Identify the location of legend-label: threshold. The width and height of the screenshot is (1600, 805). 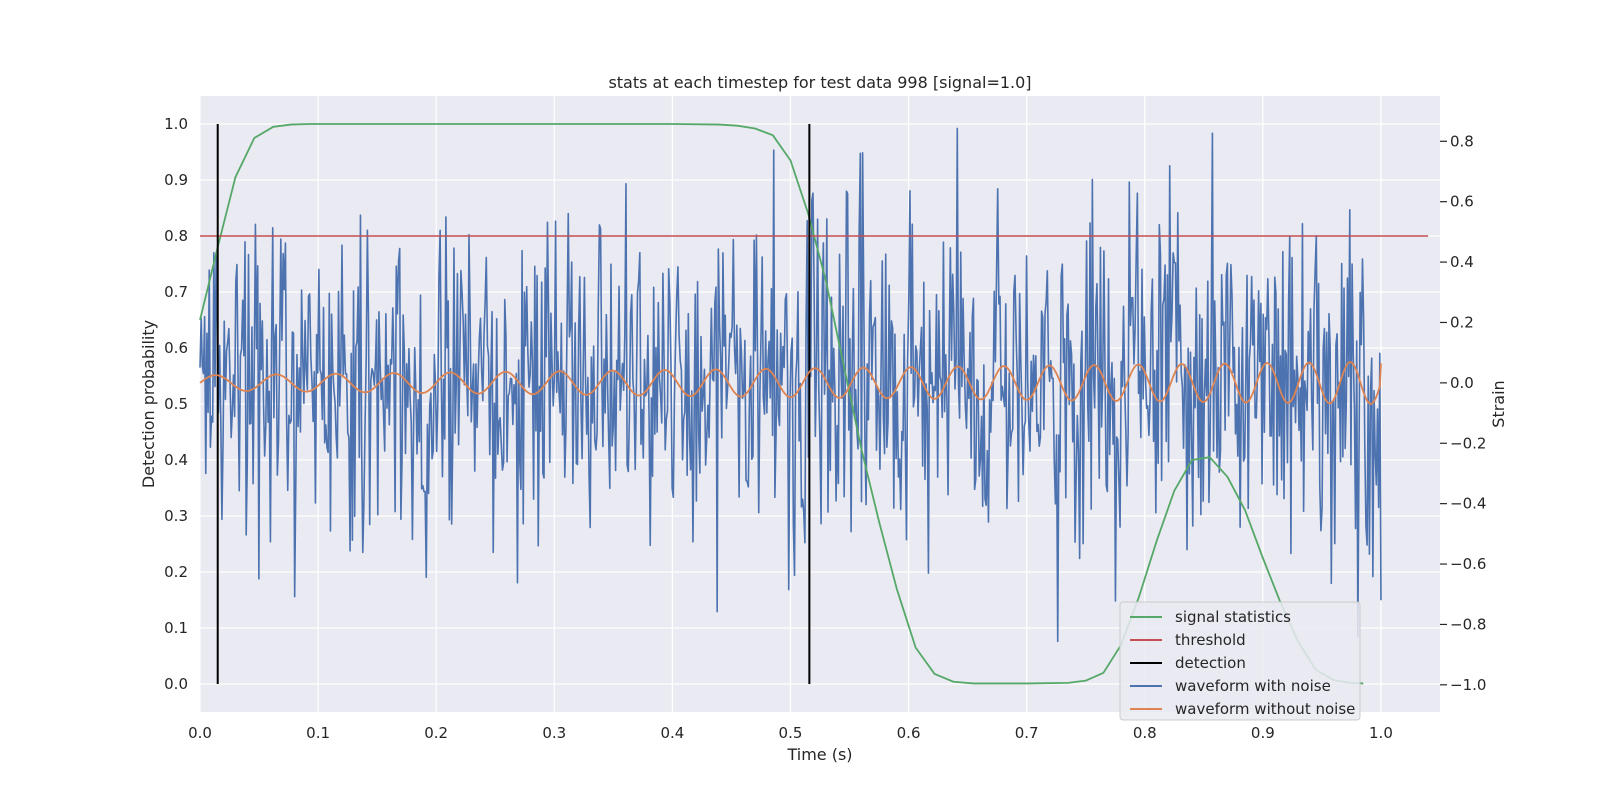
(1210, 640).